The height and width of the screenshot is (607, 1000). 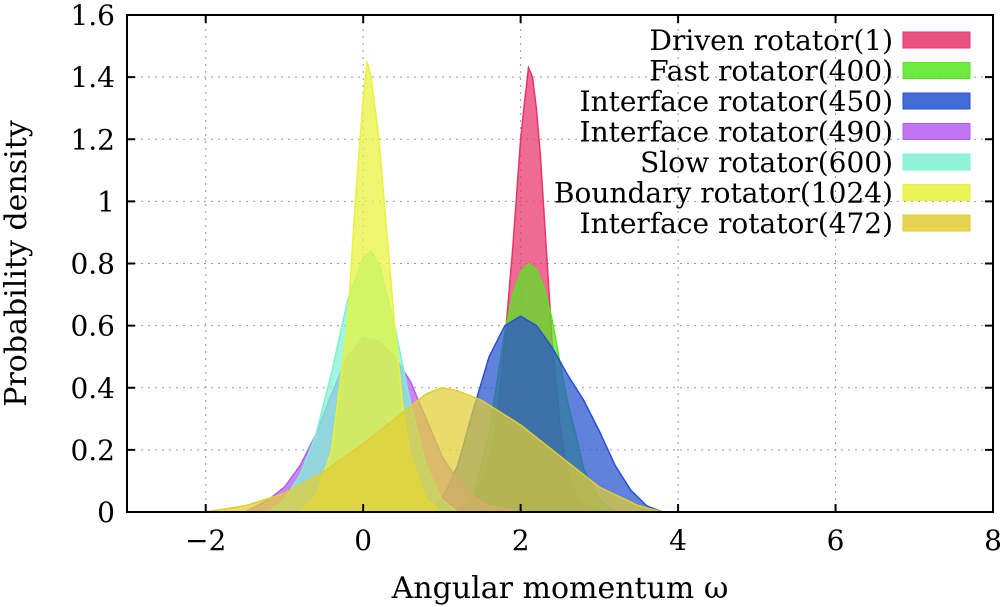 I want to click on x-axis-label: Angular momentum ω, so click(x=560, y=588).